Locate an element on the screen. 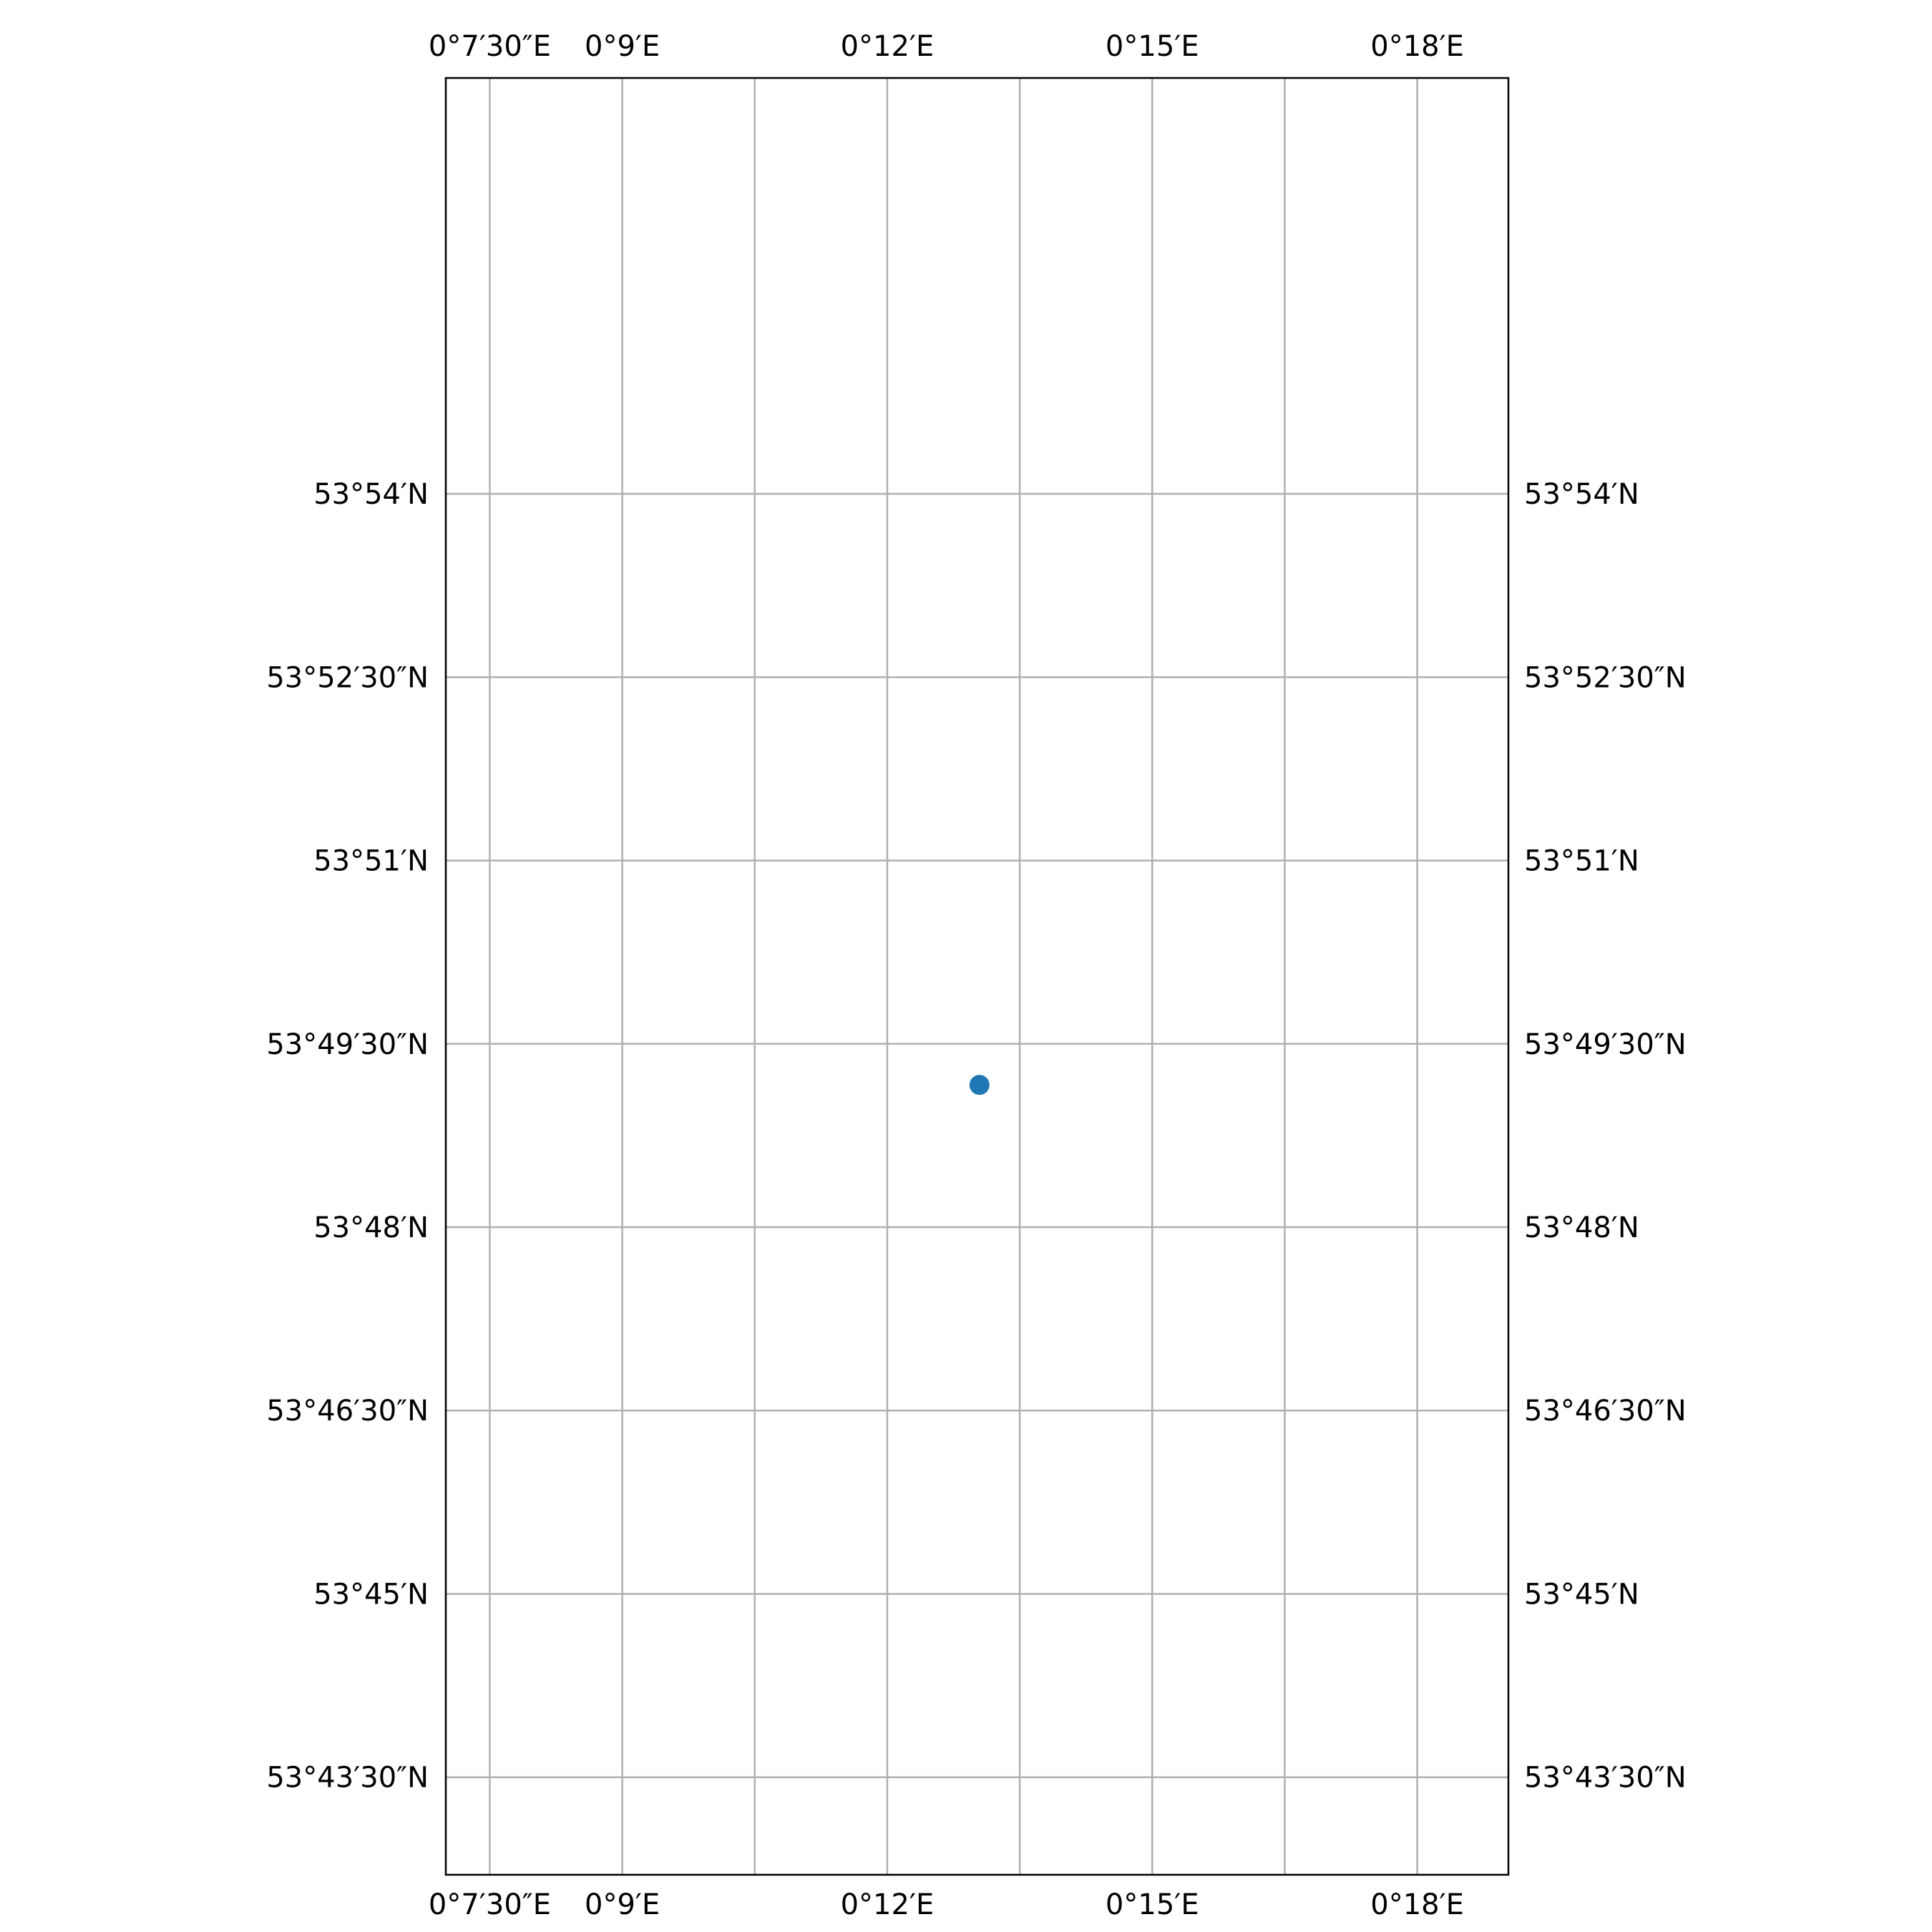 The height and width of the screenshot is (1932, 1932). lat-label-left: 53°43′30″N is located at coordinates (347, 1778).